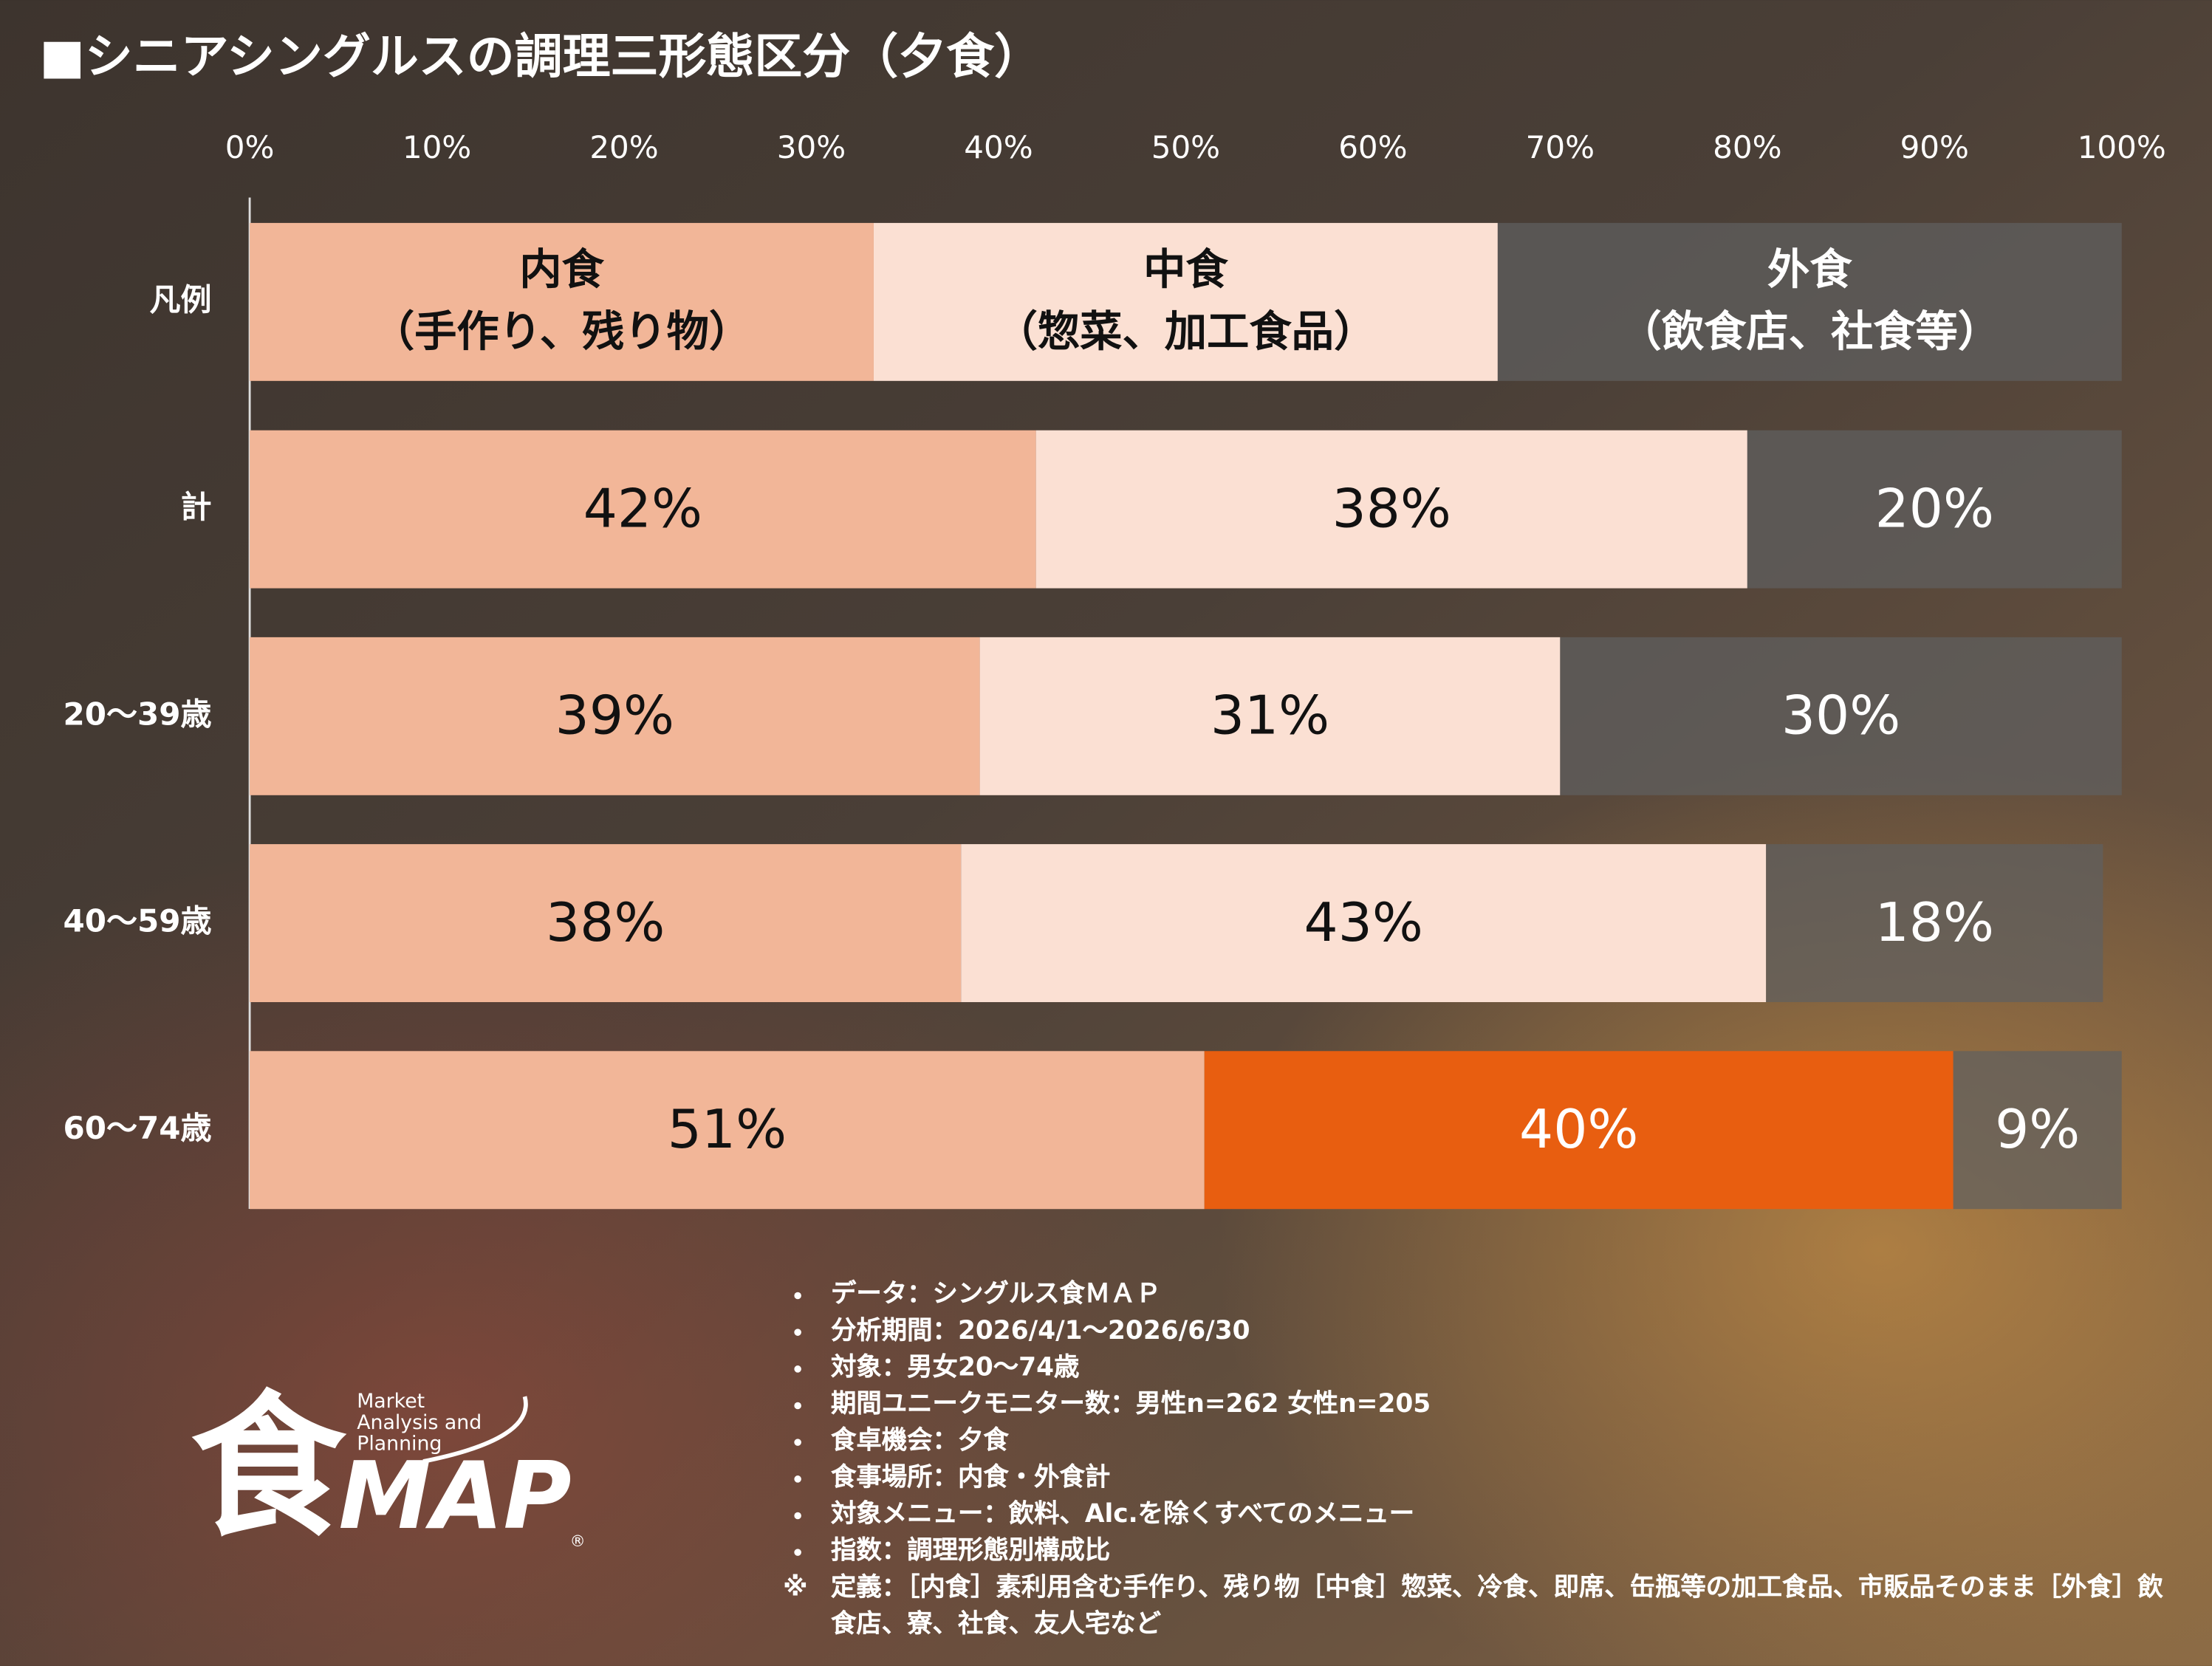 The width and height of the screenshot is (2212, 1666). Describe the element at coordinates (1487, 1442) in the screenshot. I see `note: 食卓機会：夕食` at that location.